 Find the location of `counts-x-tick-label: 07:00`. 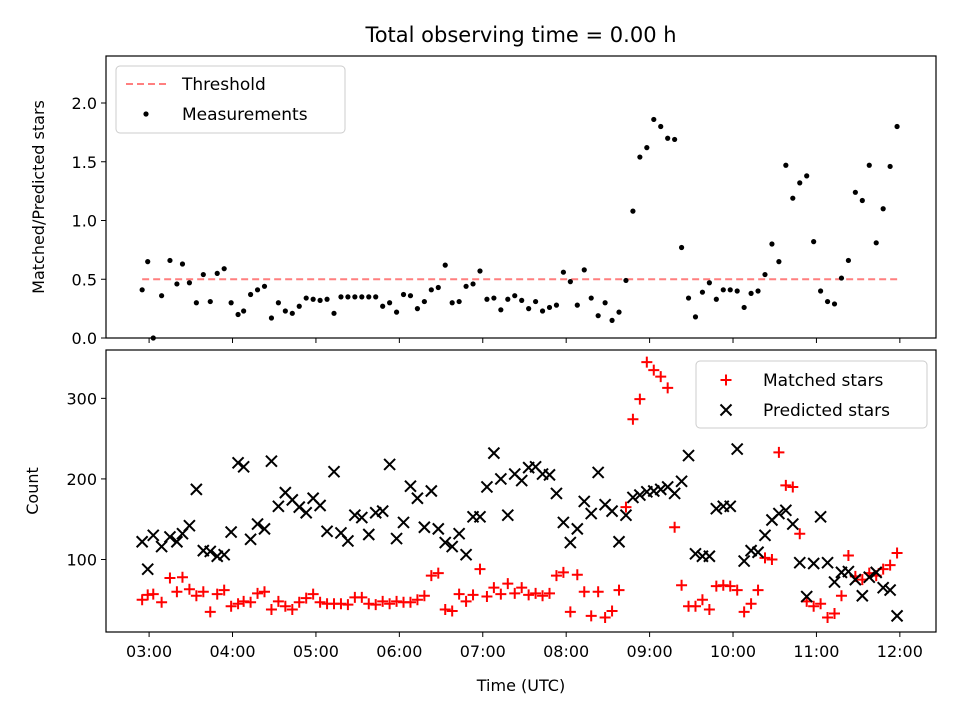

counts-x-tick-label: 07:00 is located at coordinates (483, 651).